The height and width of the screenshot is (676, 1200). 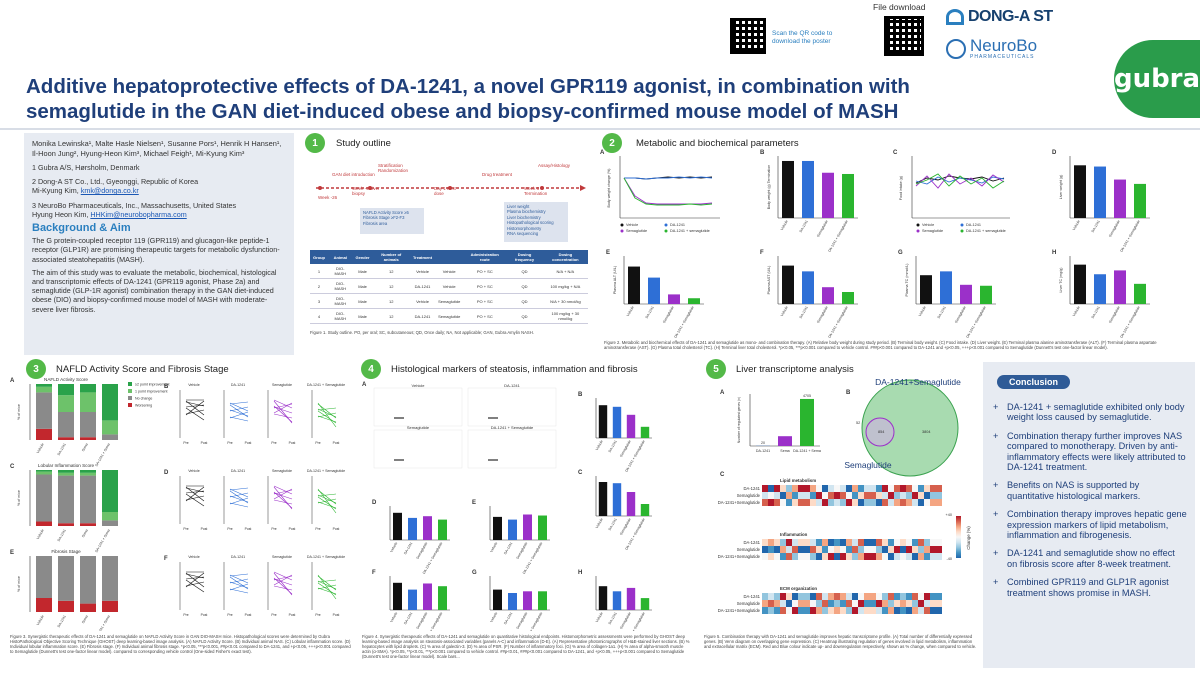 I want to click on tick-label: DA-1241 + Sema, so click(x=102, y=454).